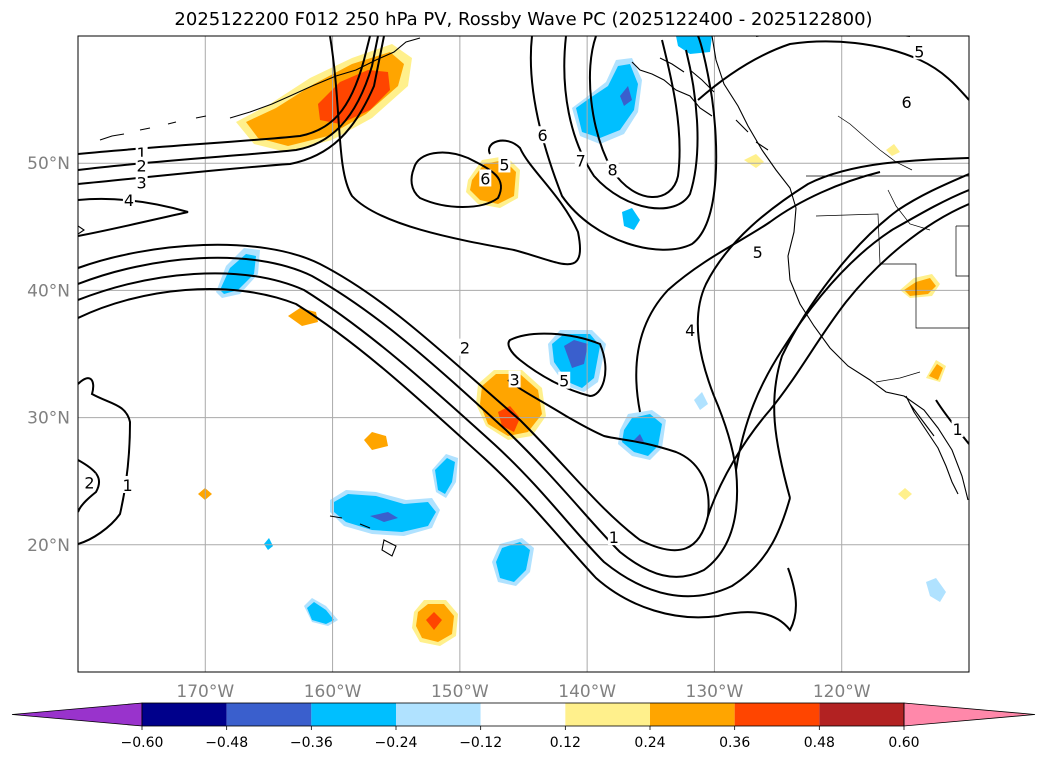  I want to click on pv-contour-label: 4, so click(129, 200).